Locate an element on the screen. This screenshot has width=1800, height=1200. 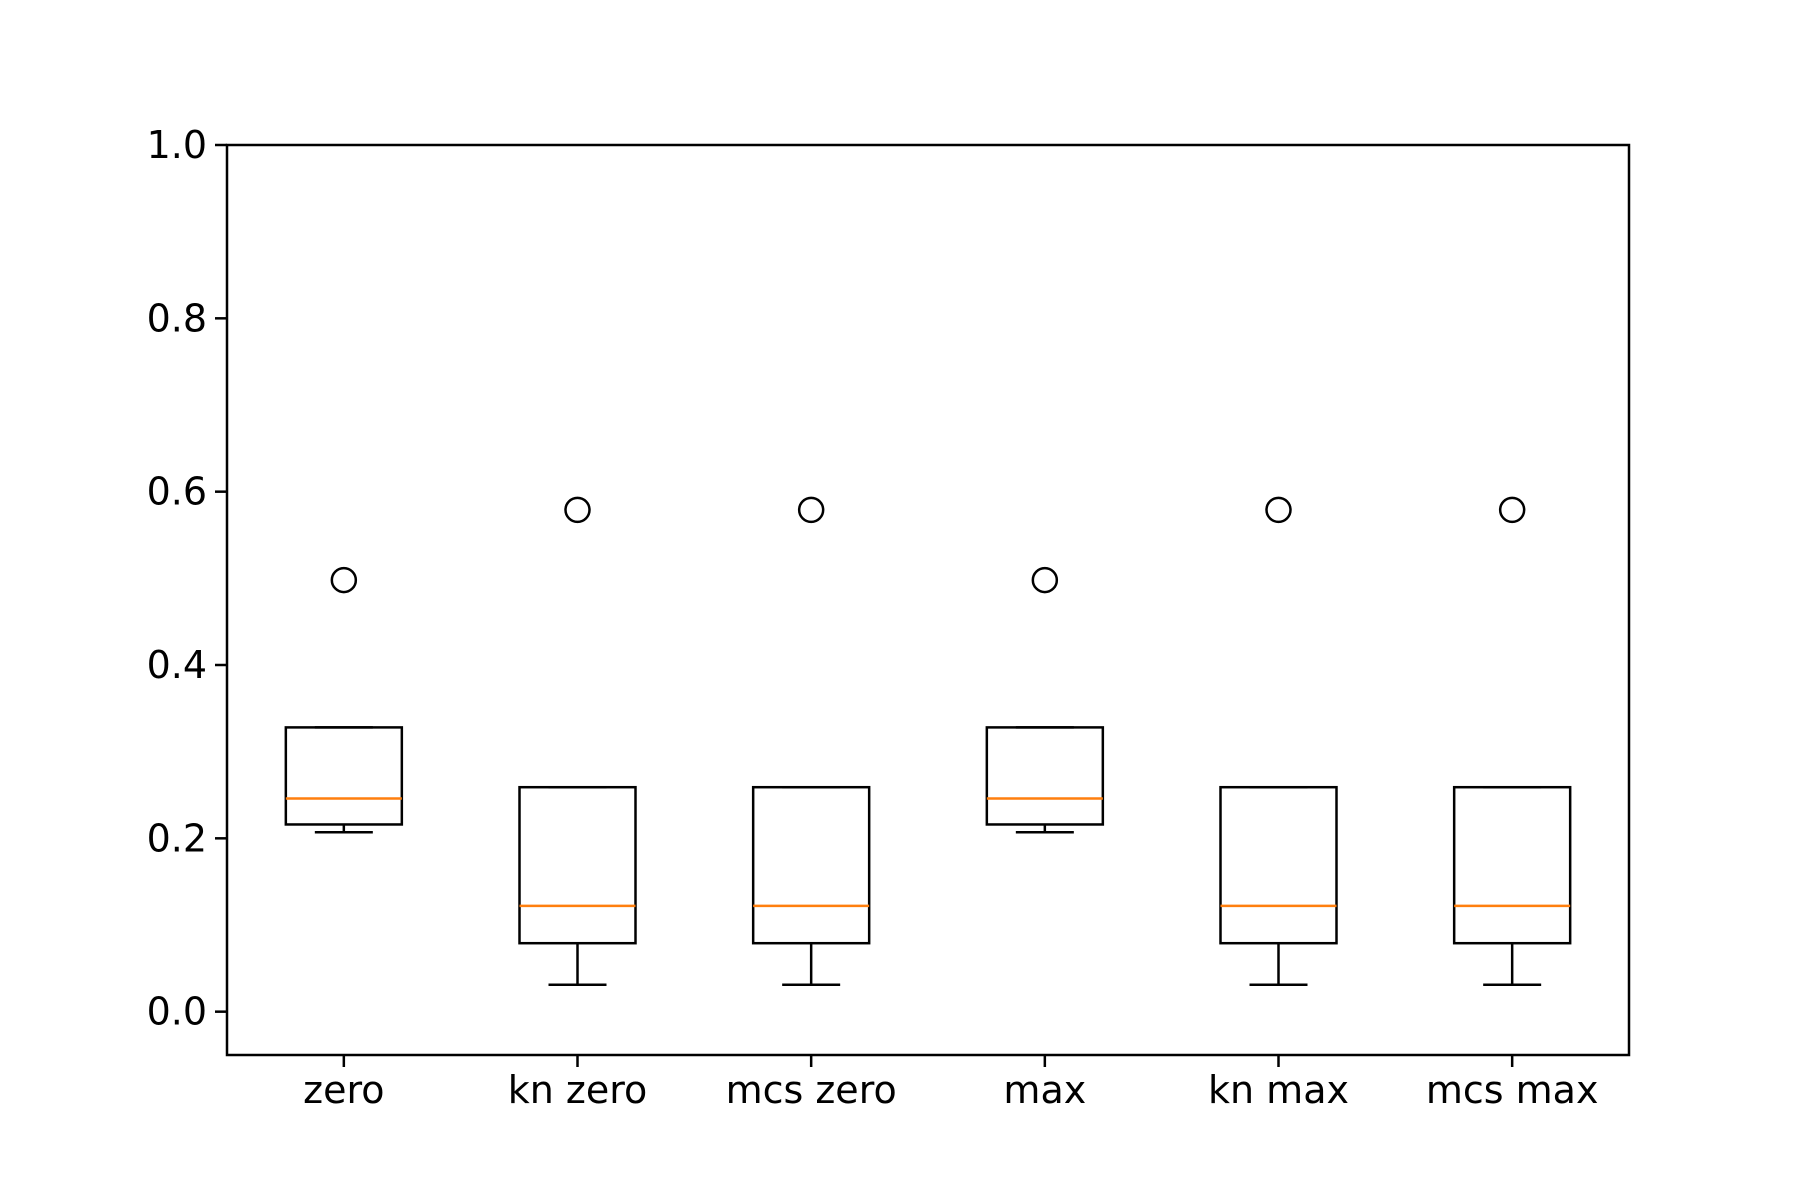
y-tick-label: 1.0 is located at coordinates (177, 145).